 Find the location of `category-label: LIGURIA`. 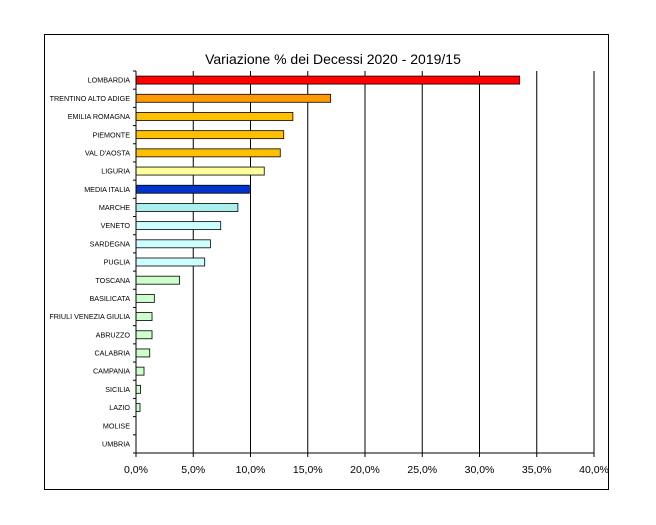

category-label: LIGURIA is located at coordinates (115, 171).